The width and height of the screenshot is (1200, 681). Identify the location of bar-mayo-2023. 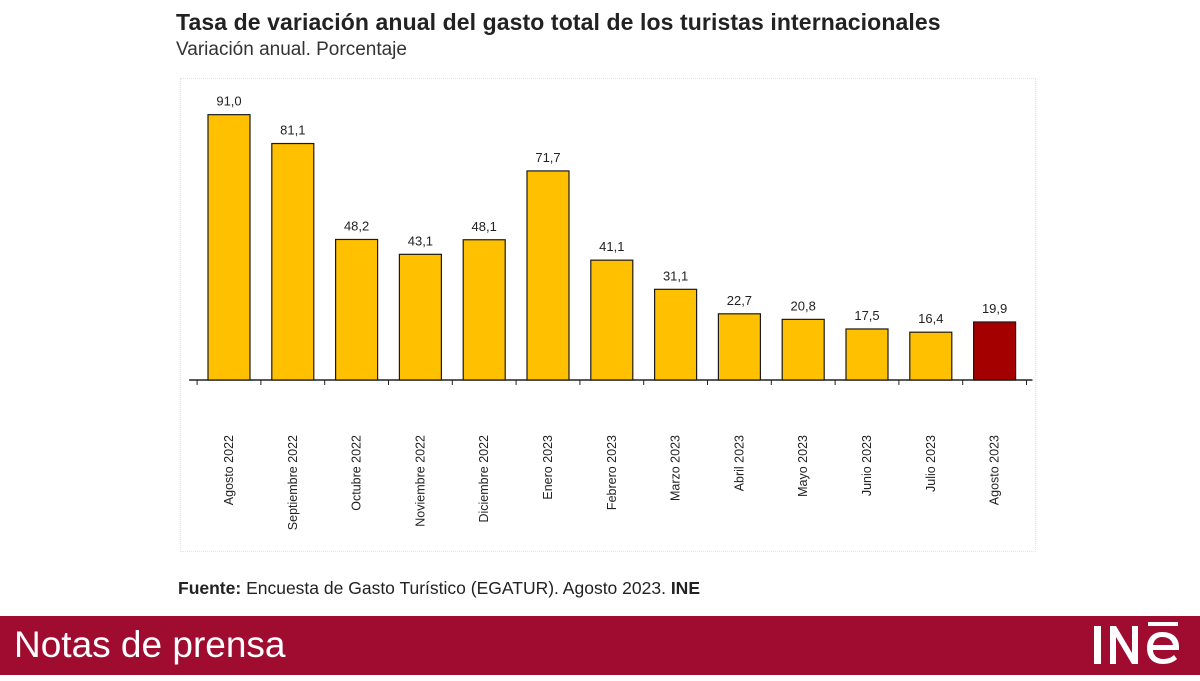
(803, 349).